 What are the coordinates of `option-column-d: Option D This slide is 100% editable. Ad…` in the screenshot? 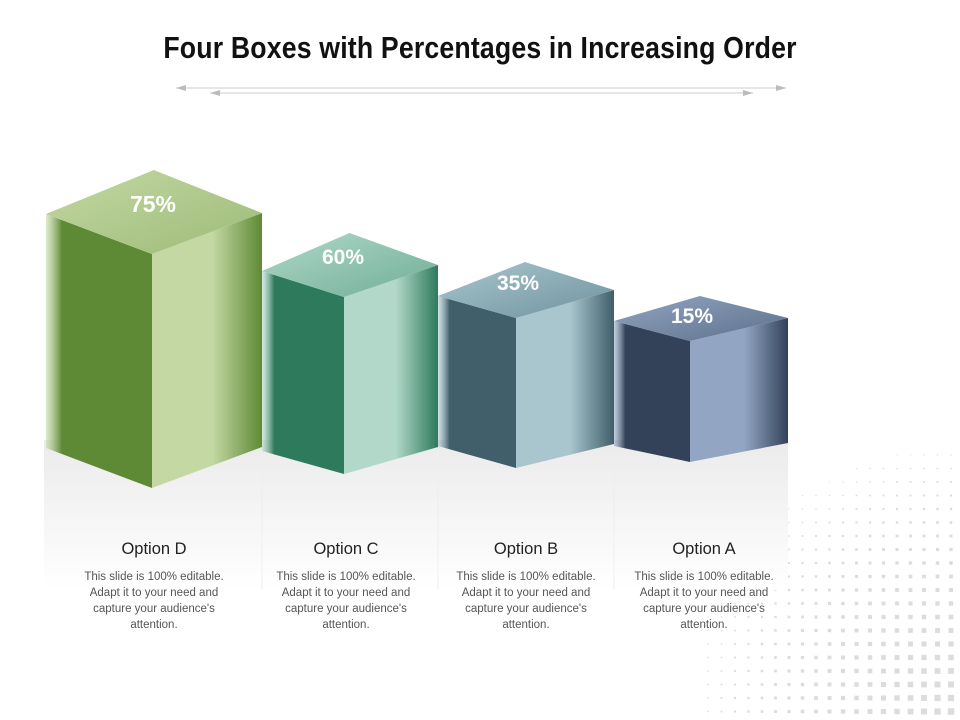 It's located at (154, 586).